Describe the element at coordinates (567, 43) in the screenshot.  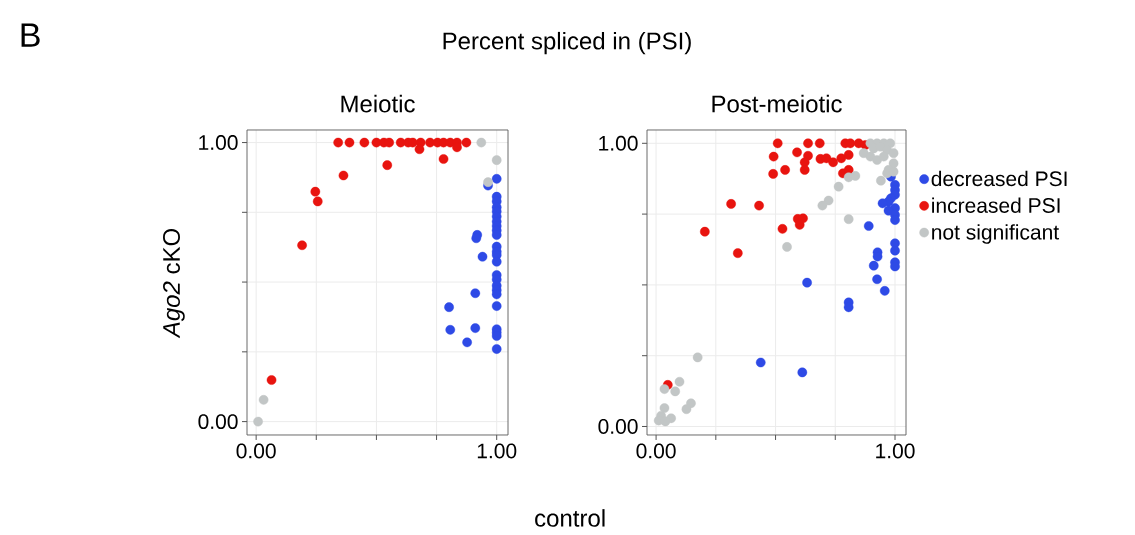
I see `text: Percent spliced in (PSI)` at that location.